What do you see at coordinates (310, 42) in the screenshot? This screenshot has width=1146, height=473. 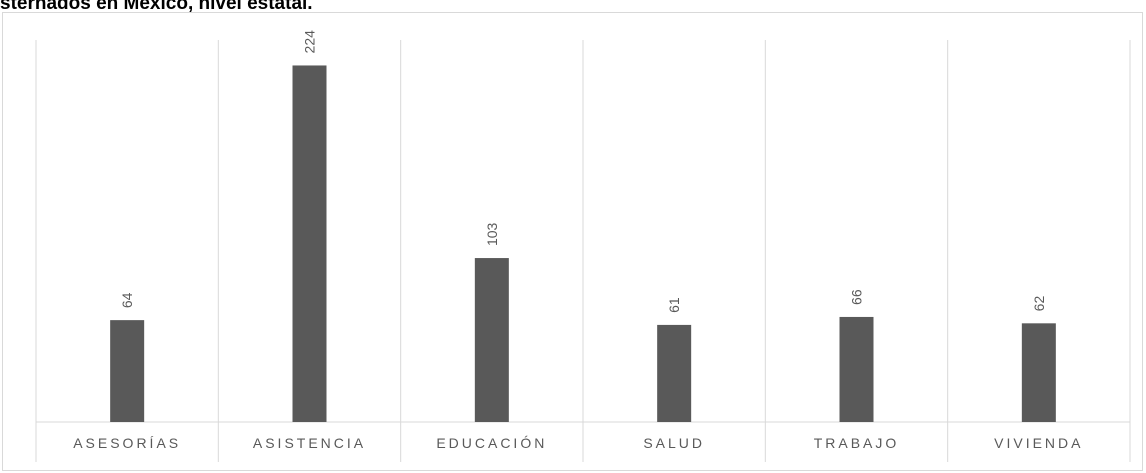 I see `data-label-1: 224` at bounding box center [310, 42].